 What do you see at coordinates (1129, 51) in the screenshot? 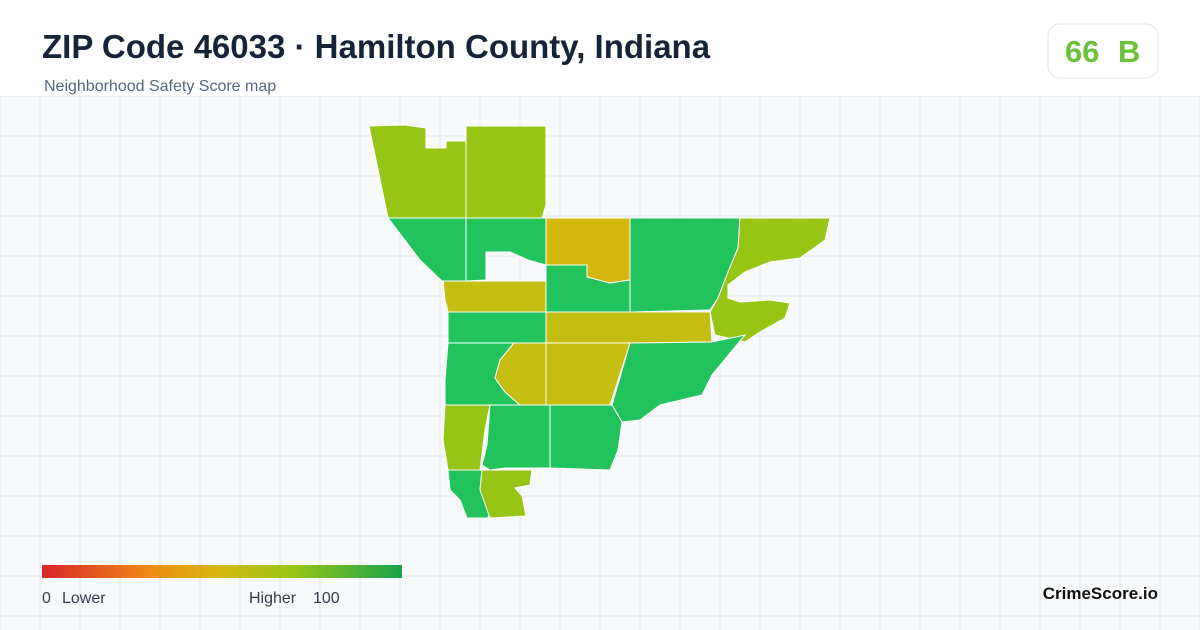
I see `score-grade: B` at bounding box center [1129, 51].